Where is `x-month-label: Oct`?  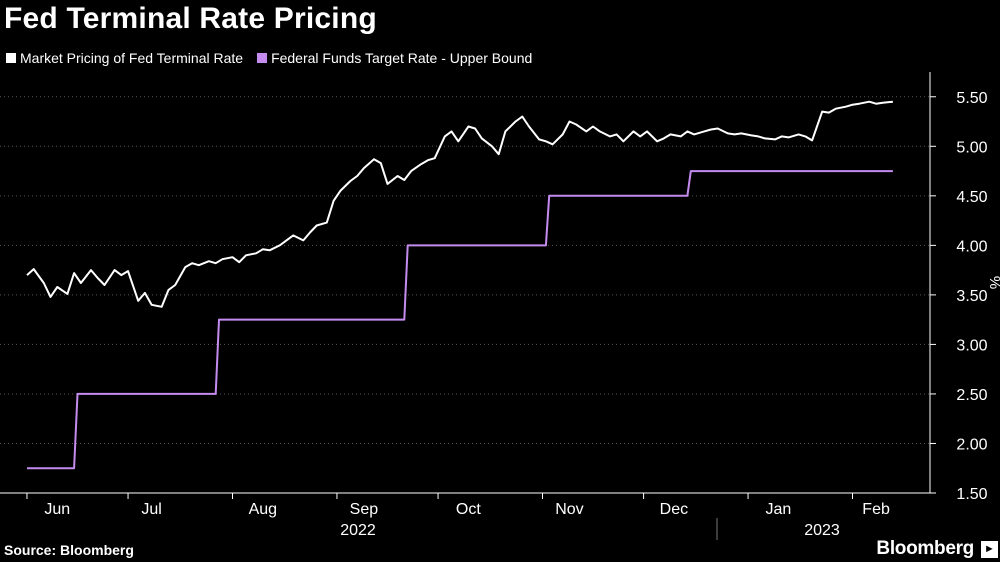 x-month-label: Oct is located at coordinates (468, 509).